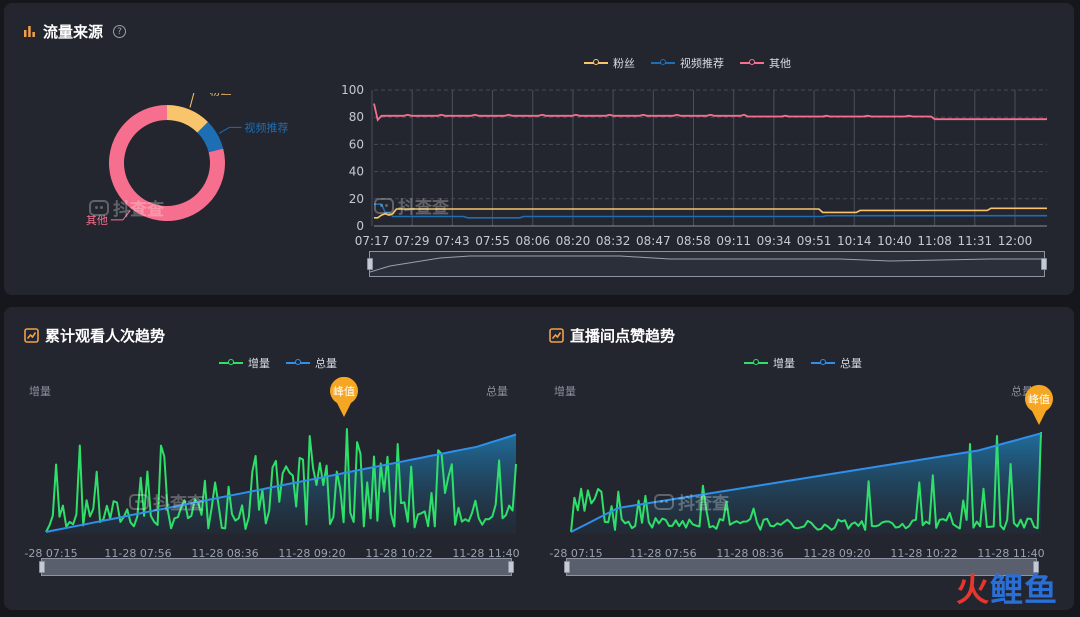 This screenshot has width=1080, height=617. Describe the element at coordinates (693, 241) in the screenshot. I see `x-tick-label: 08:58` at that location.